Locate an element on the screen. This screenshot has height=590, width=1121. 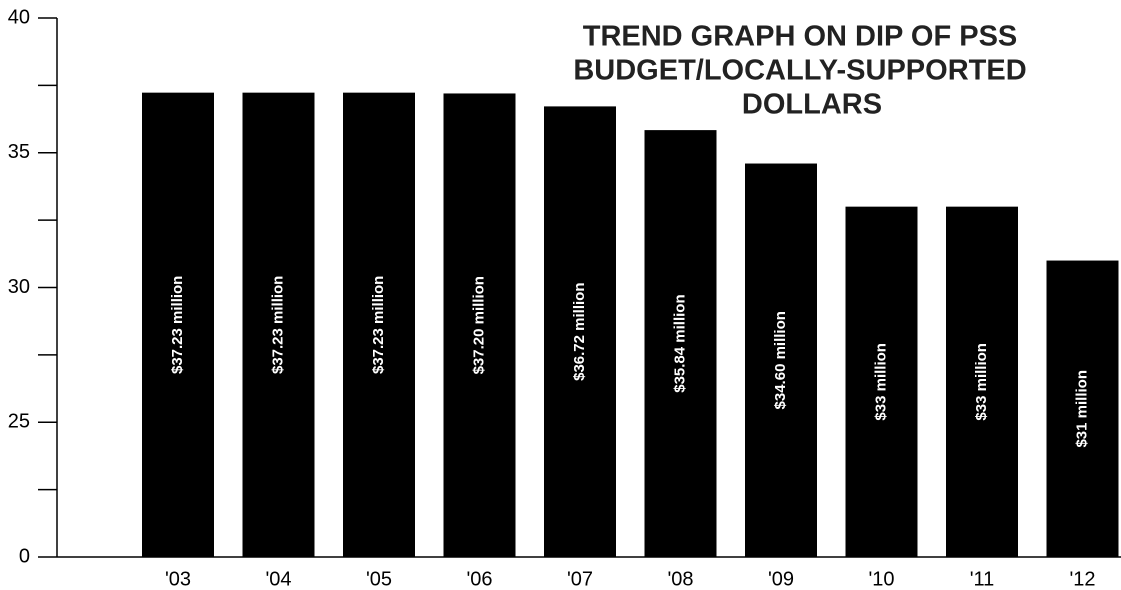
value-label: $34.60 million is located at coordinates (780, 360).